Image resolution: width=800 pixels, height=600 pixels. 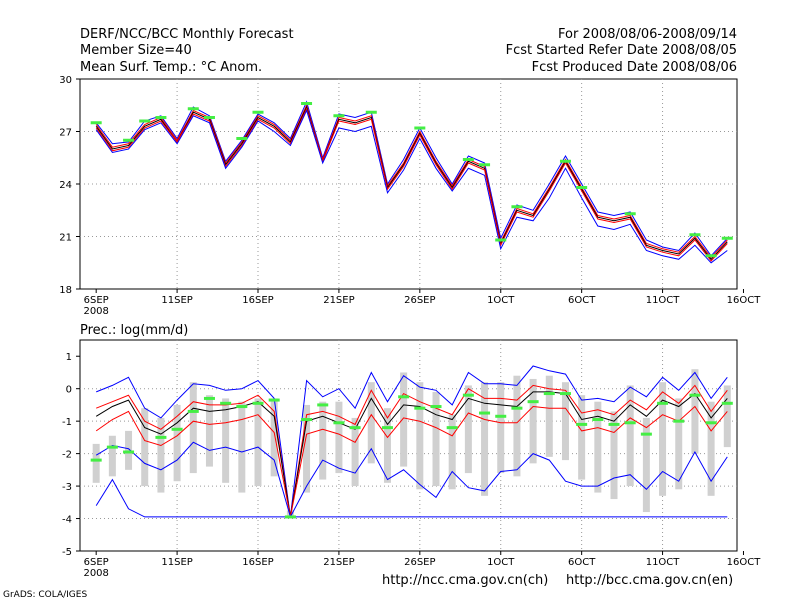 I want to click on header-started: Fcst Started Refer Date 2008/08/05, so click(x=621, y=50).